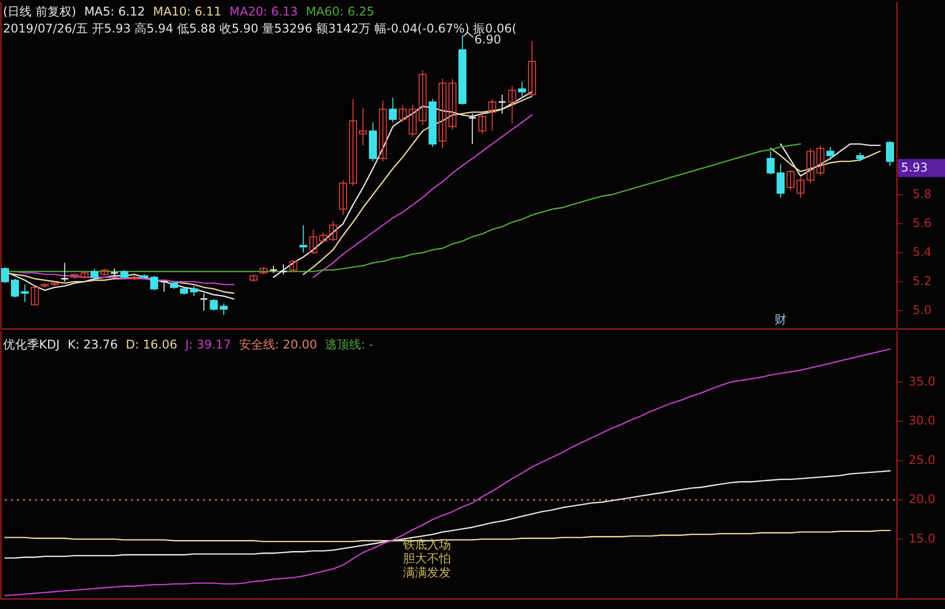  What do you see at coordinates (922, 499) in the screenshot?
I see `y-tick-label: 20.0` at bounding box center [922, 499].